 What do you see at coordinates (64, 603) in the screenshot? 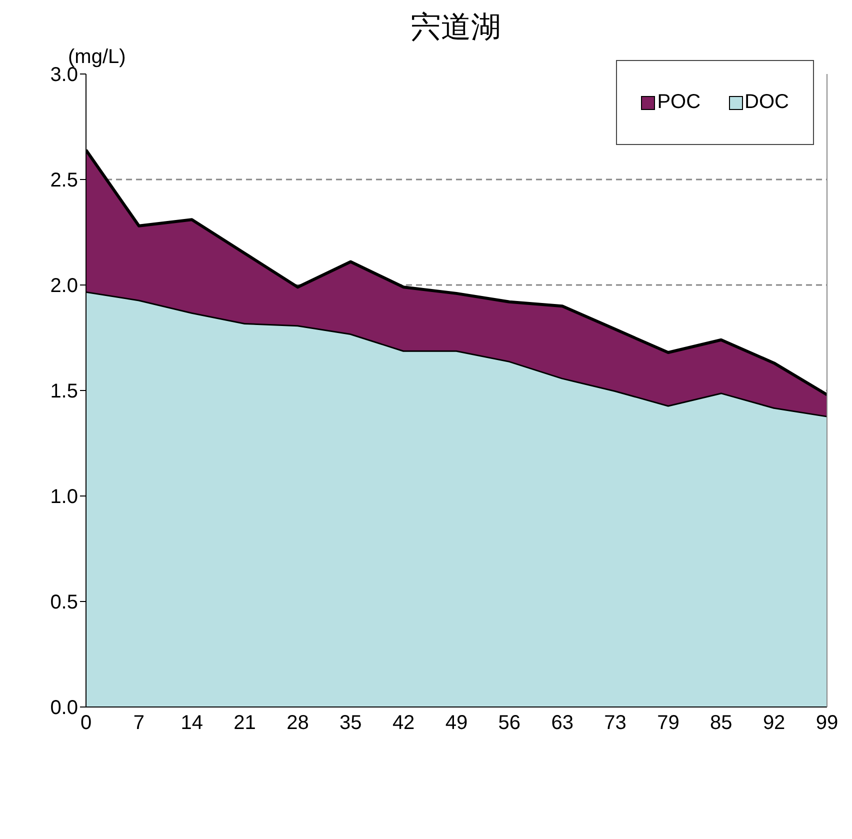
I see `y-tick-label: 0.5` at bounding box center [64, 603].